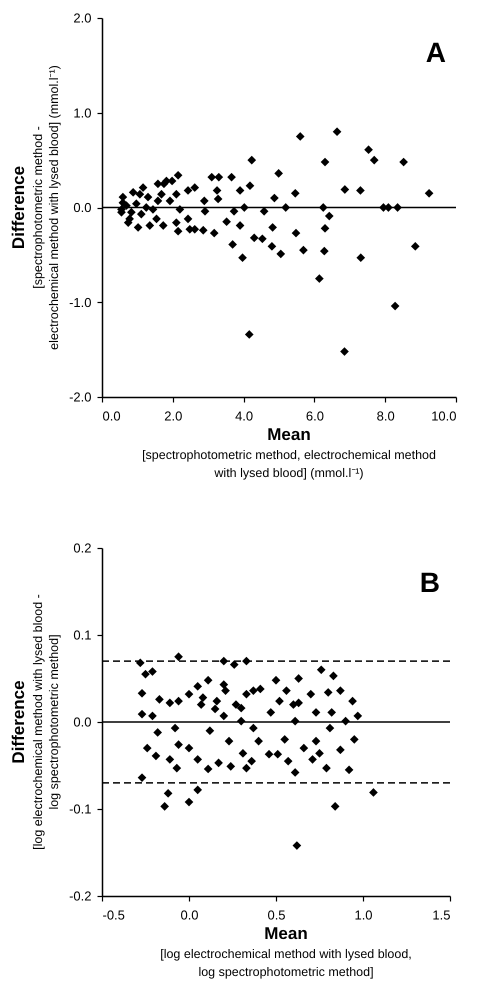 The width and height of the screenshot is (491, 997). Describe the element at coordinates (80, 302) in the screenshot. I see `y-tick-label: -1.0` at that location.